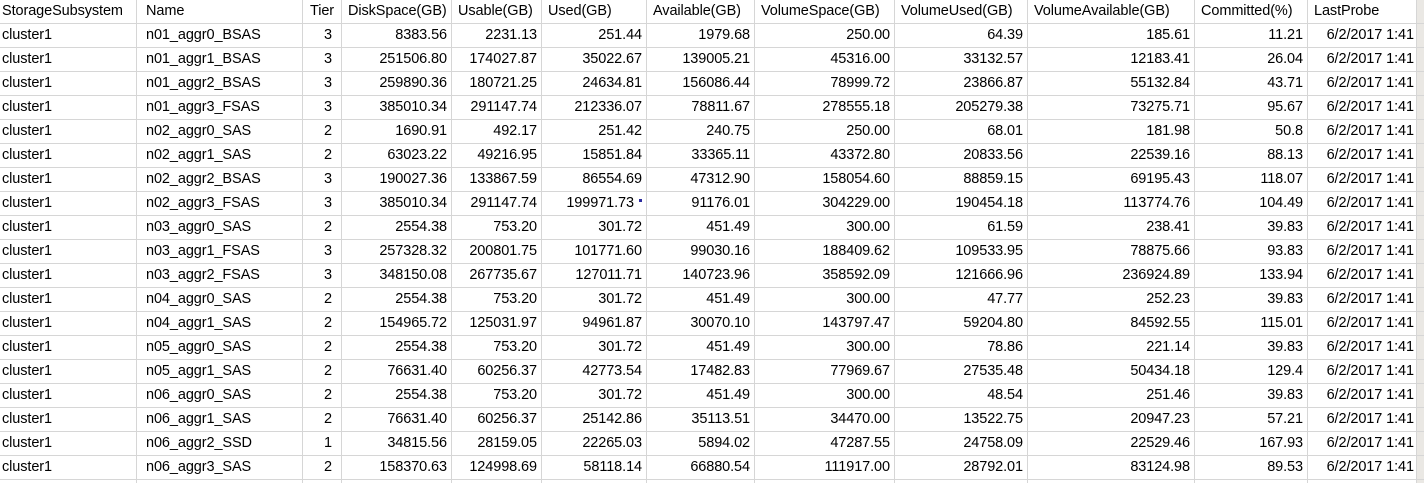 The width and height of the screenshot is (1424, 483). Describe the element at coordinates (220, 156) in the screenshot. I see `cell-name: n02_aggr1_SAS` at that location.